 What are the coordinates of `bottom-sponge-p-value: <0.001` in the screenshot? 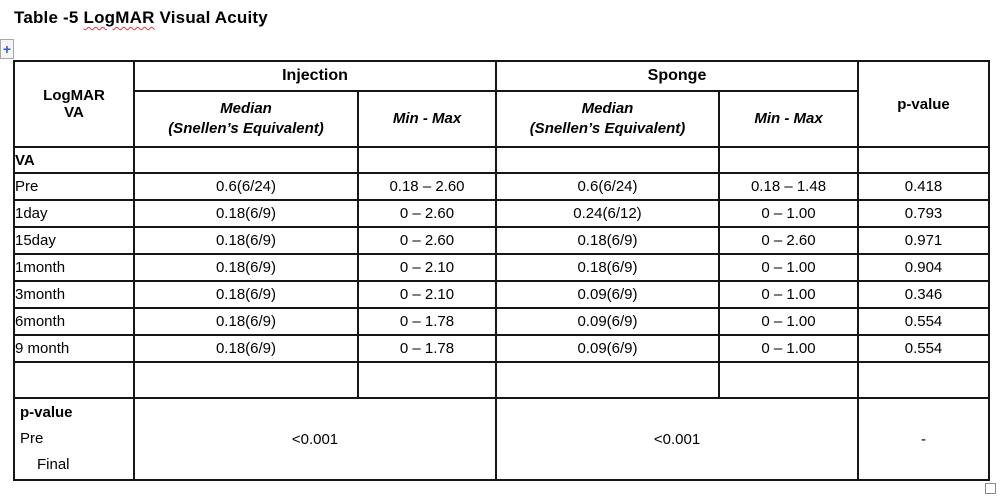 It's located at (677, 439).